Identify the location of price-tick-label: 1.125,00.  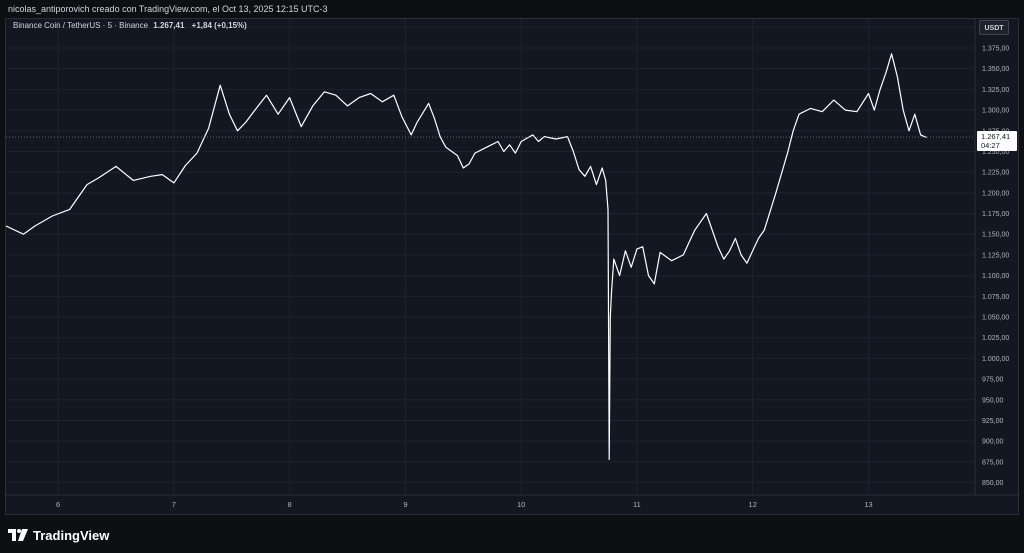
(995, 255).